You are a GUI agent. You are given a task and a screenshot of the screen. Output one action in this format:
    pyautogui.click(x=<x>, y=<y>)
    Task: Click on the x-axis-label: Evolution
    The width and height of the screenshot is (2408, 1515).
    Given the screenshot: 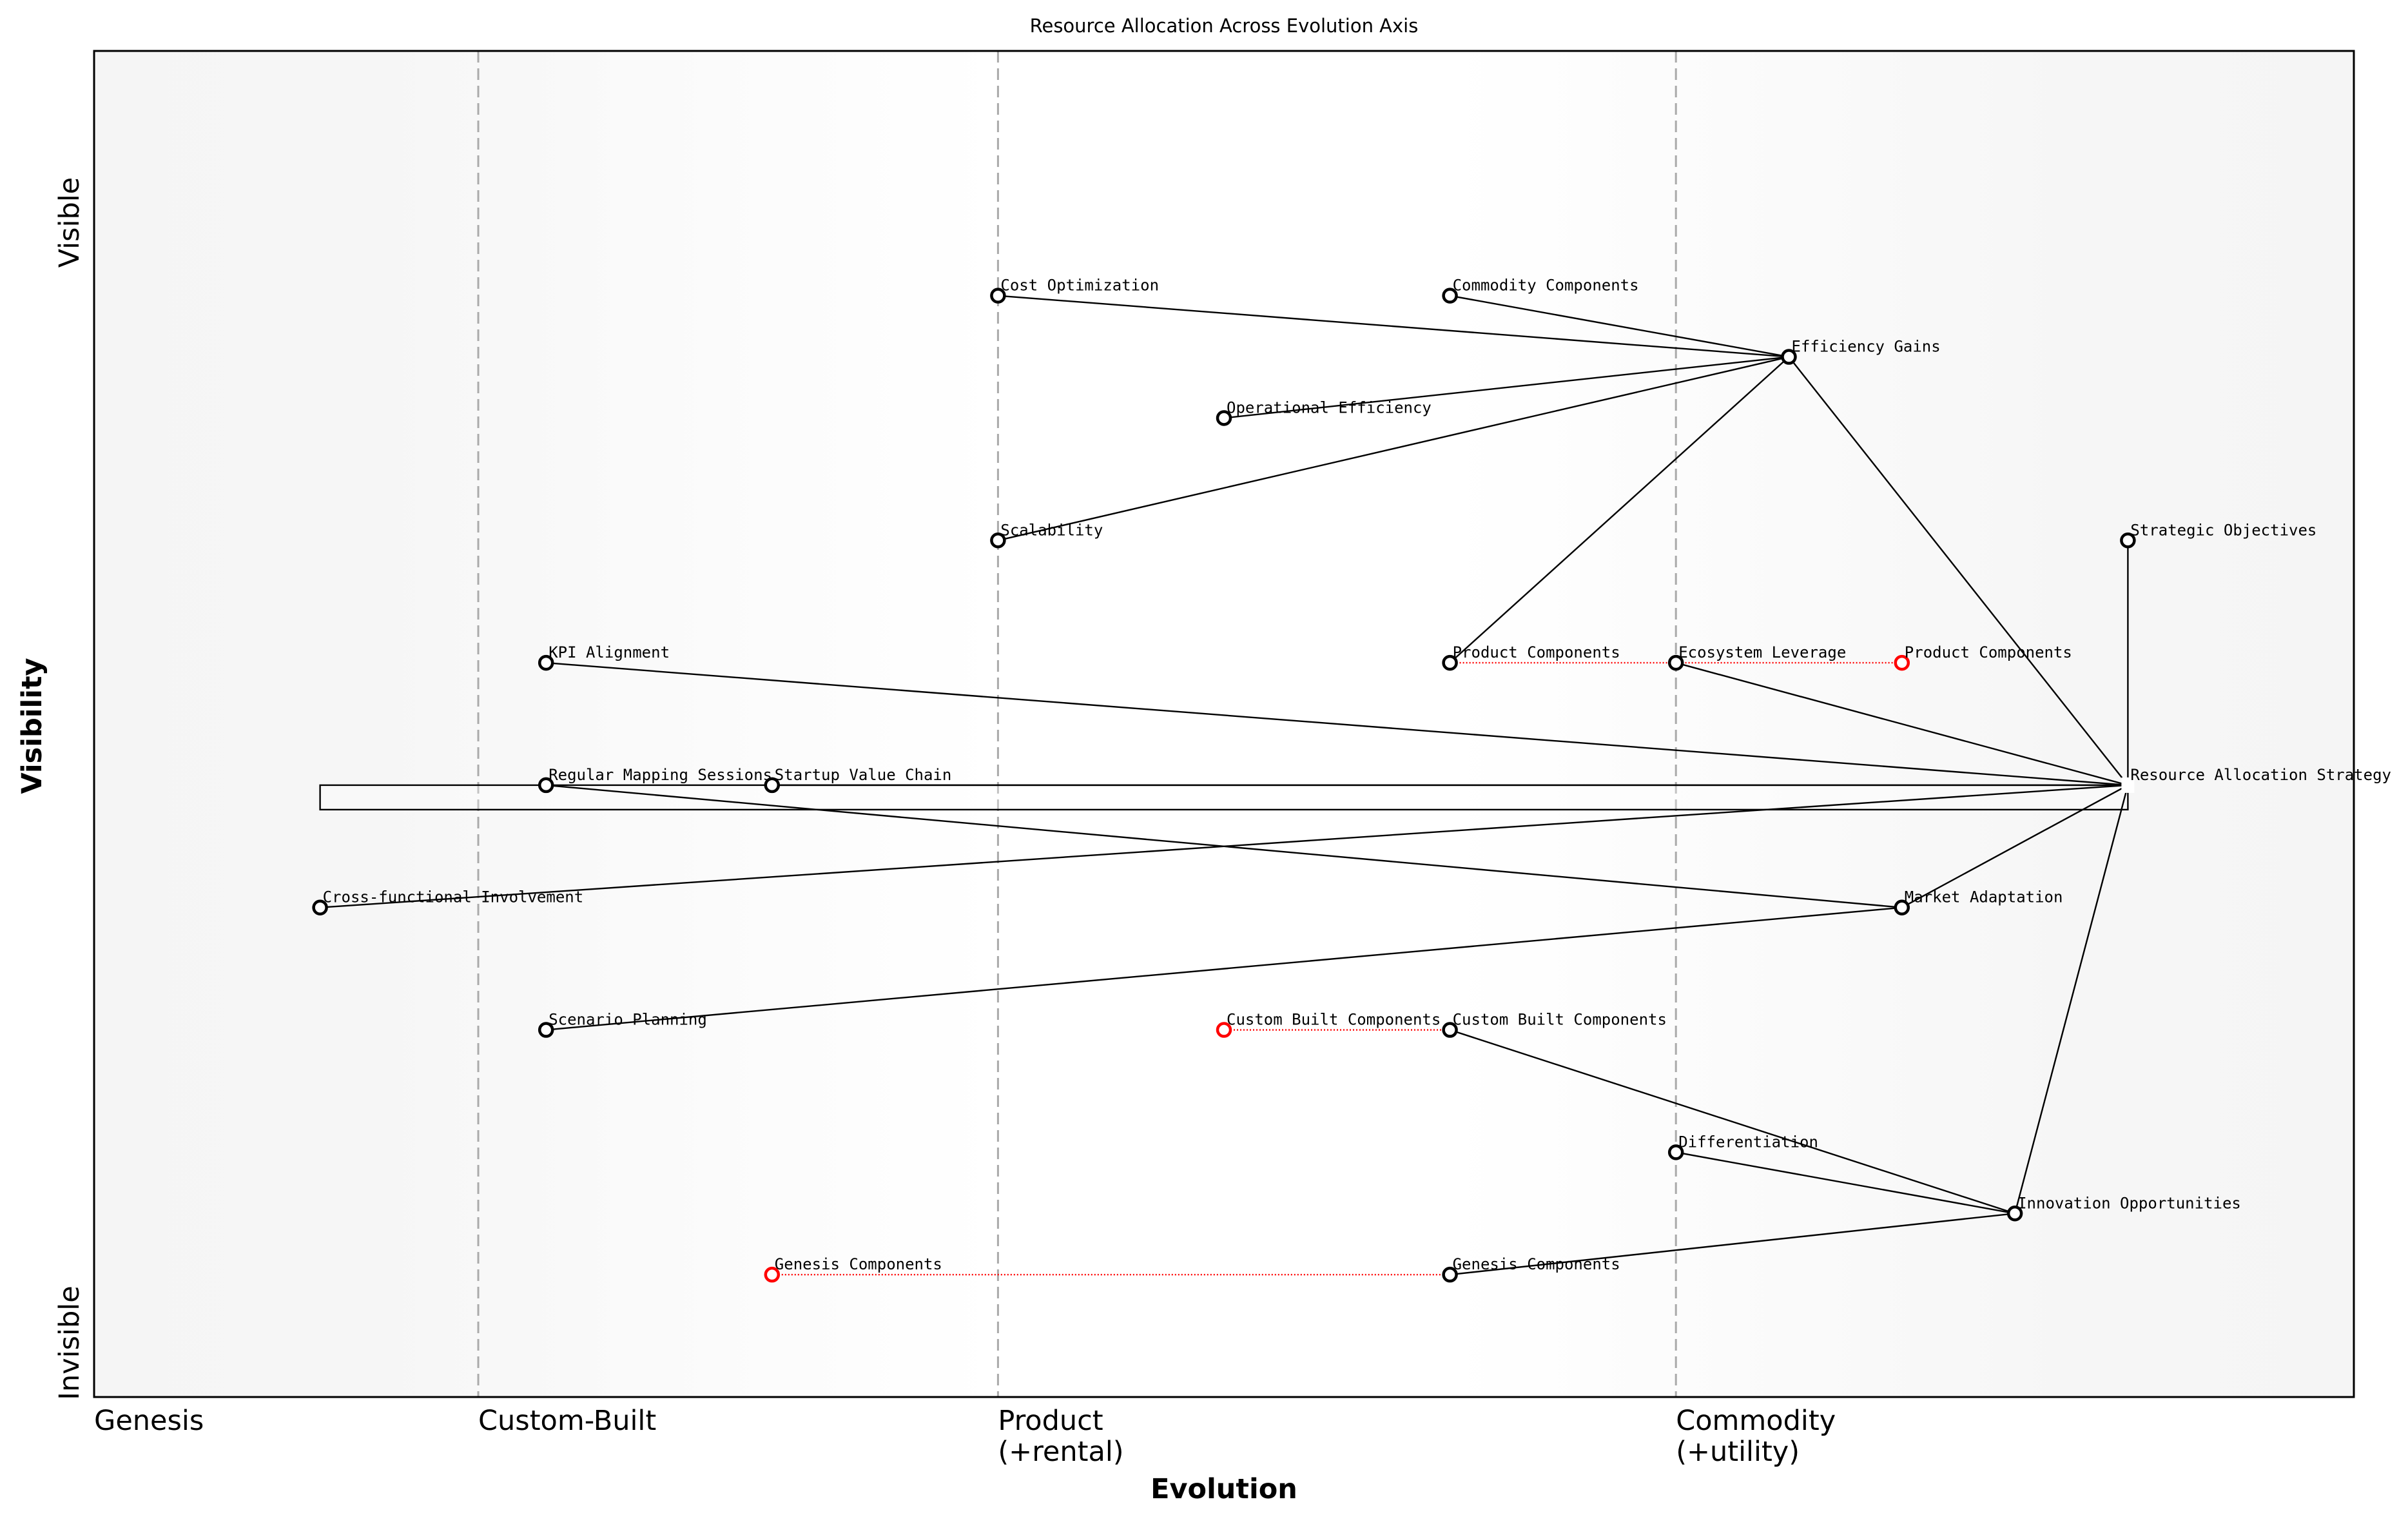 What is the action you would take?
    pyautogui.click(x=1224, y=1489)
    